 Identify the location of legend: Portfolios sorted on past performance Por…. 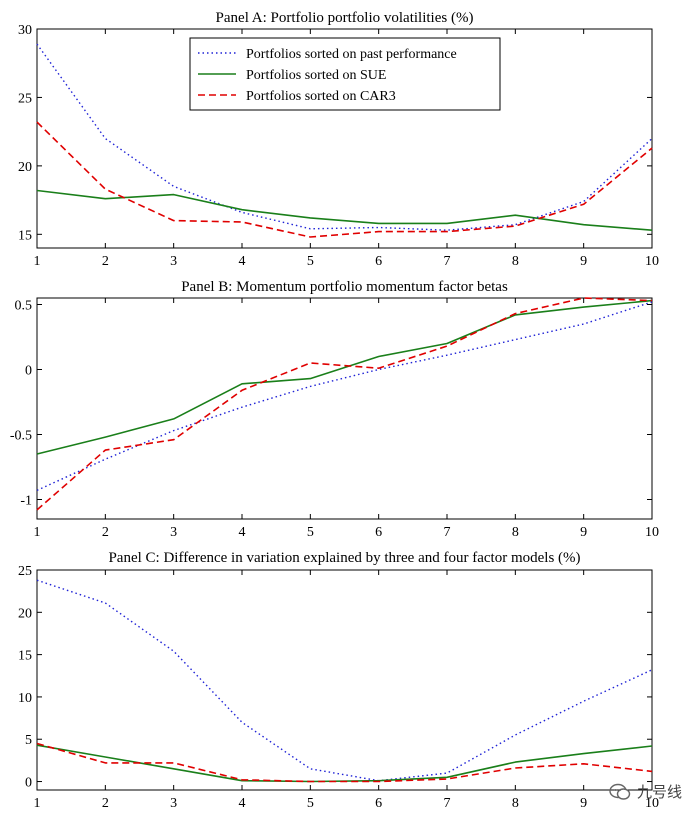
(345, 74).